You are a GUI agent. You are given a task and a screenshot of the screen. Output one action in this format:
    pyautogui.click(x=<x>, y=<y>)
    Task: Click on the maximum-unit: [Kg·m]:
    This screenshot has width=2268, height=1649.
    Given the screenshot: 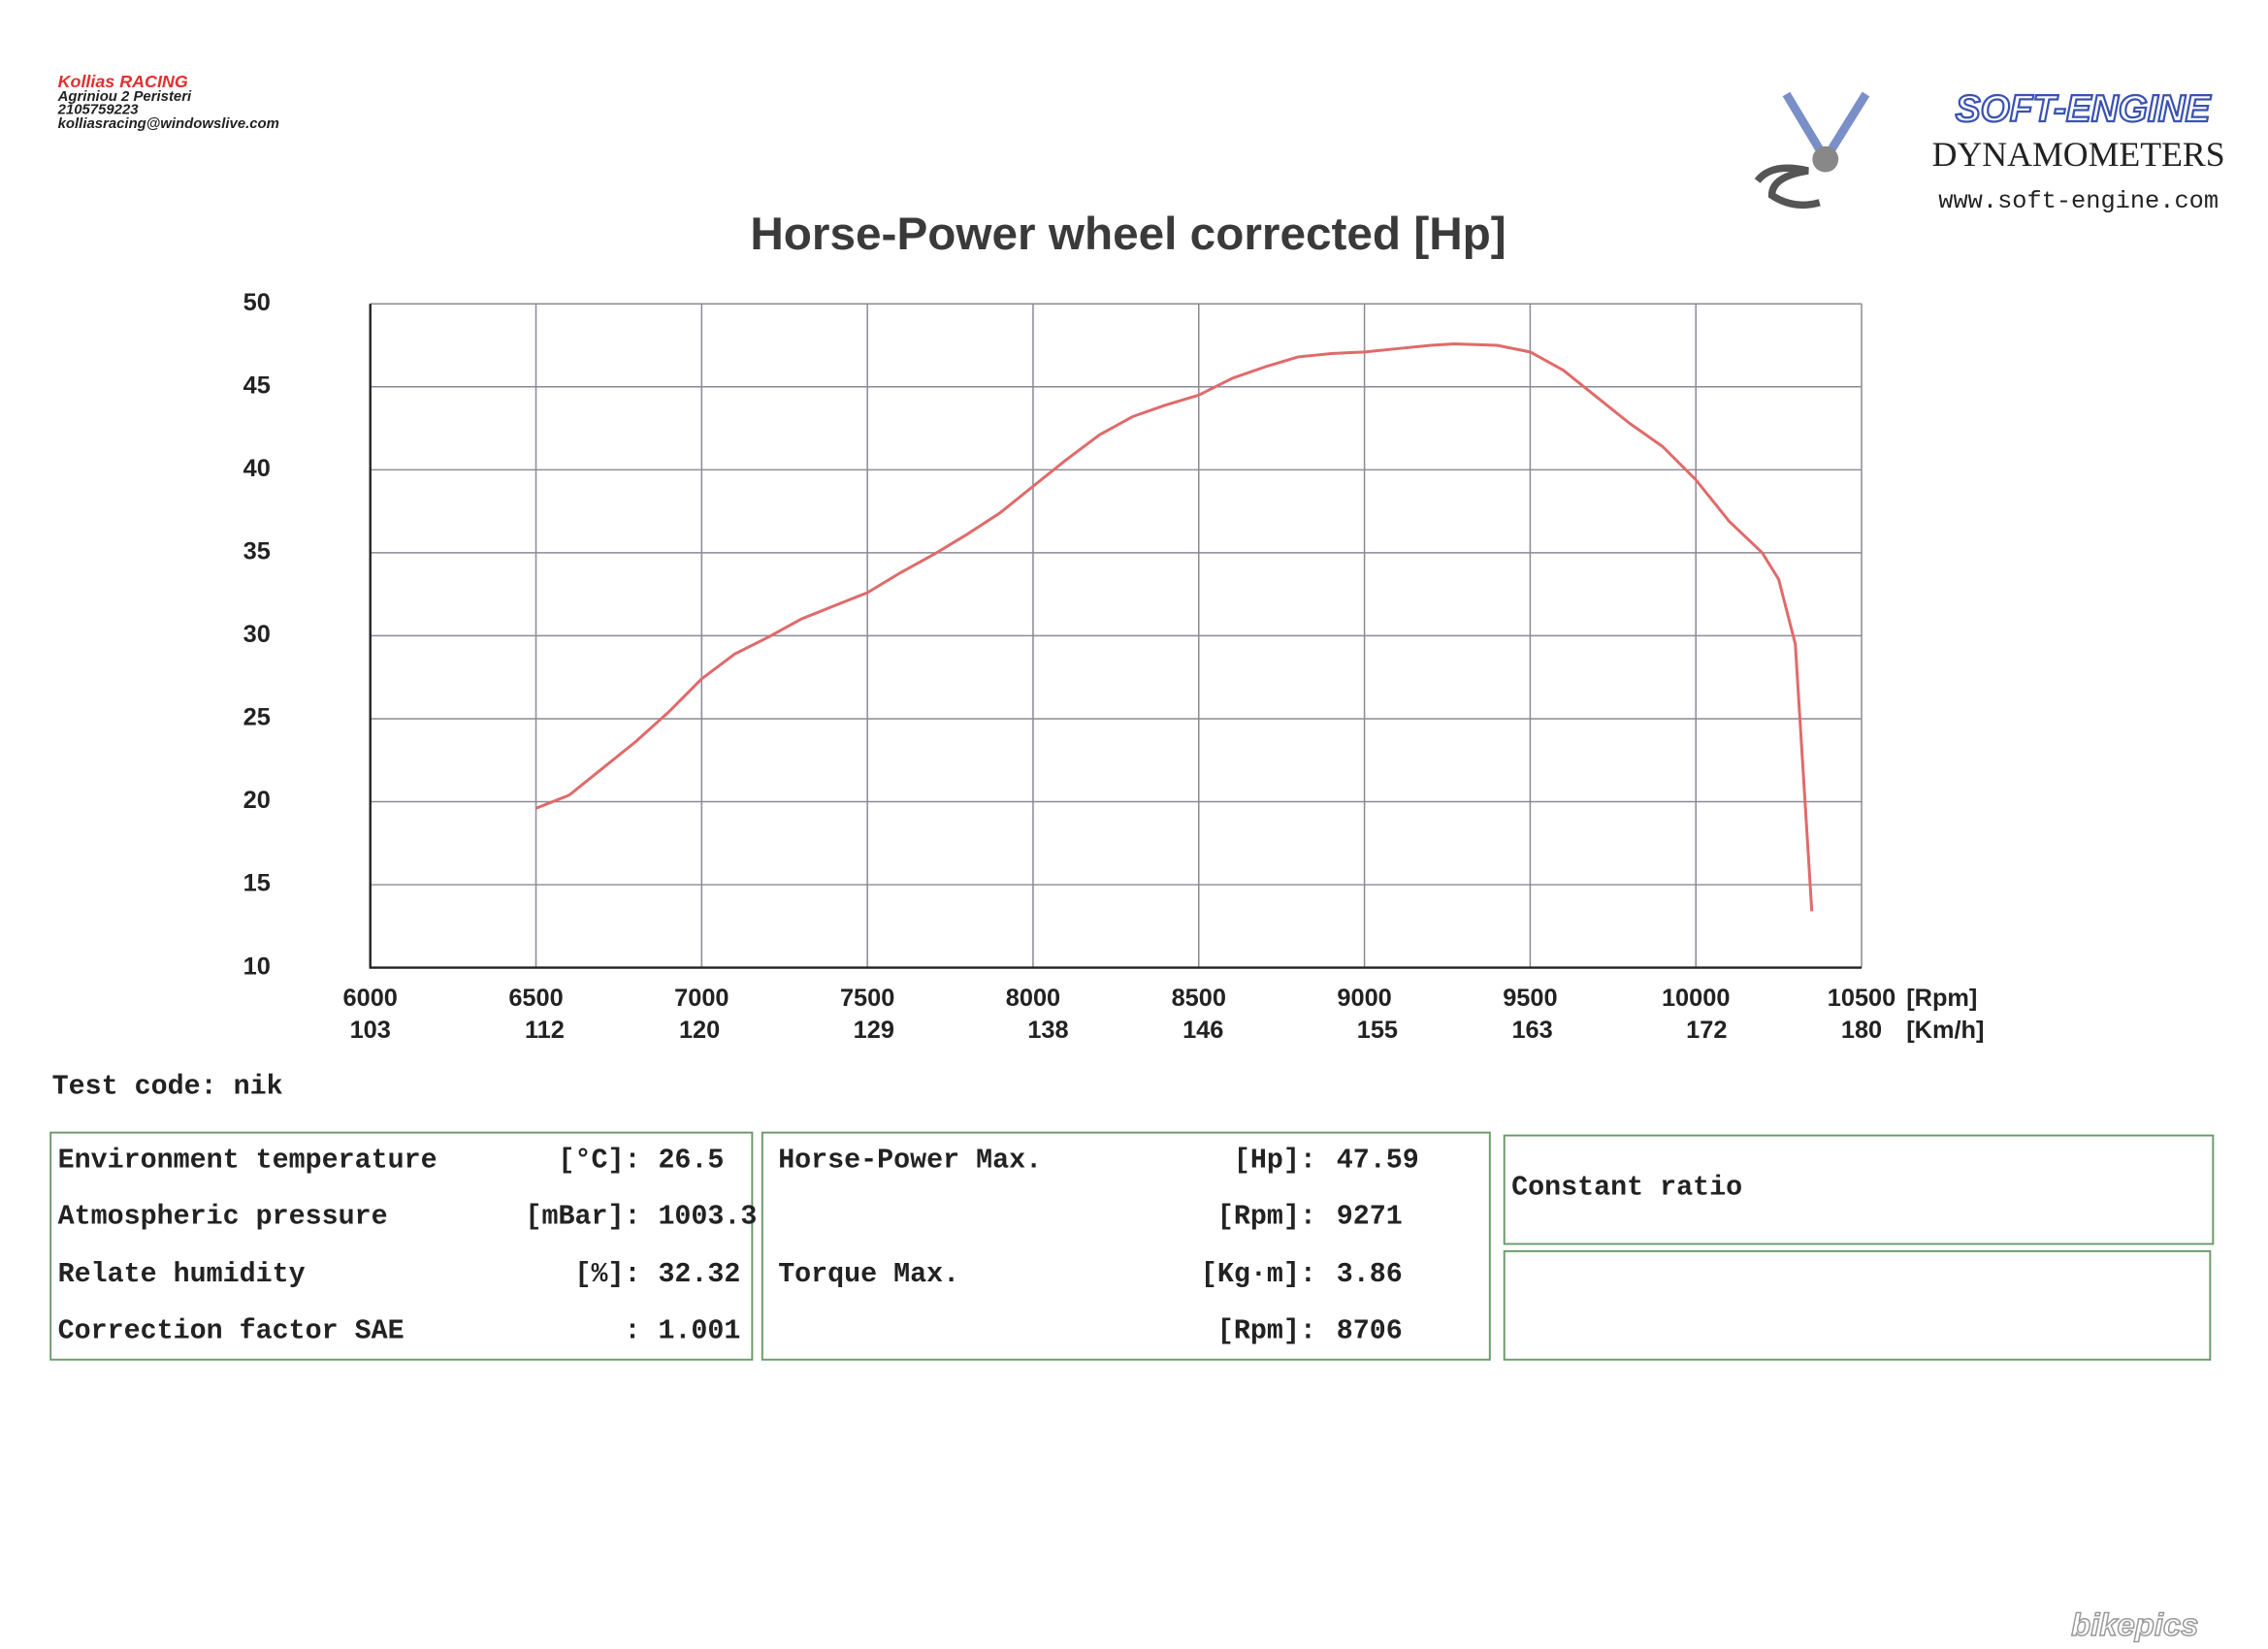 What is the action you would take?
    pyautogui.click(x=1258, y=1274)
    